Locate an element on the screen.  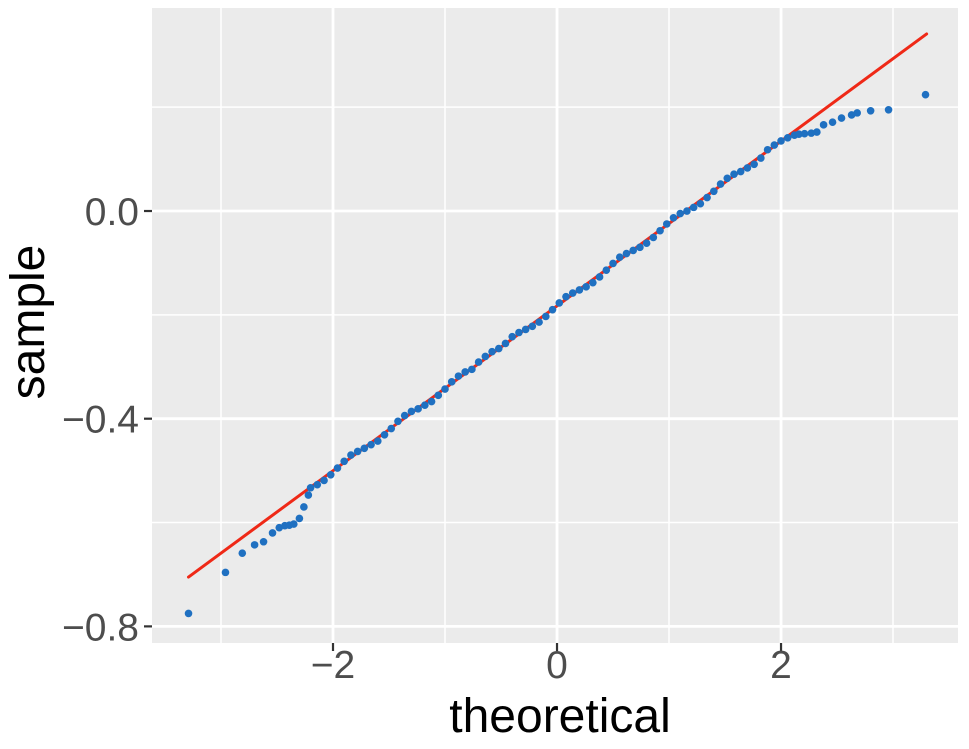
y-tick-label: 0.0 is located at coordinates (112, 212).